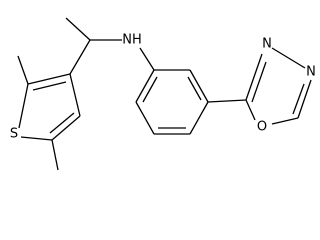 This screenshot has height=240, width=320. I want to click on atom-label: NH, so click(132, 40).